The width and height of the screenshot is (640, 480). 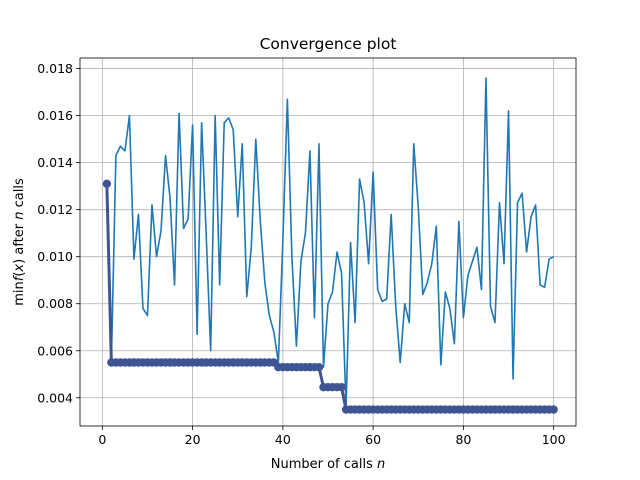 I want to click on x-tick-label-2: 40, so click(x=283, y=439).